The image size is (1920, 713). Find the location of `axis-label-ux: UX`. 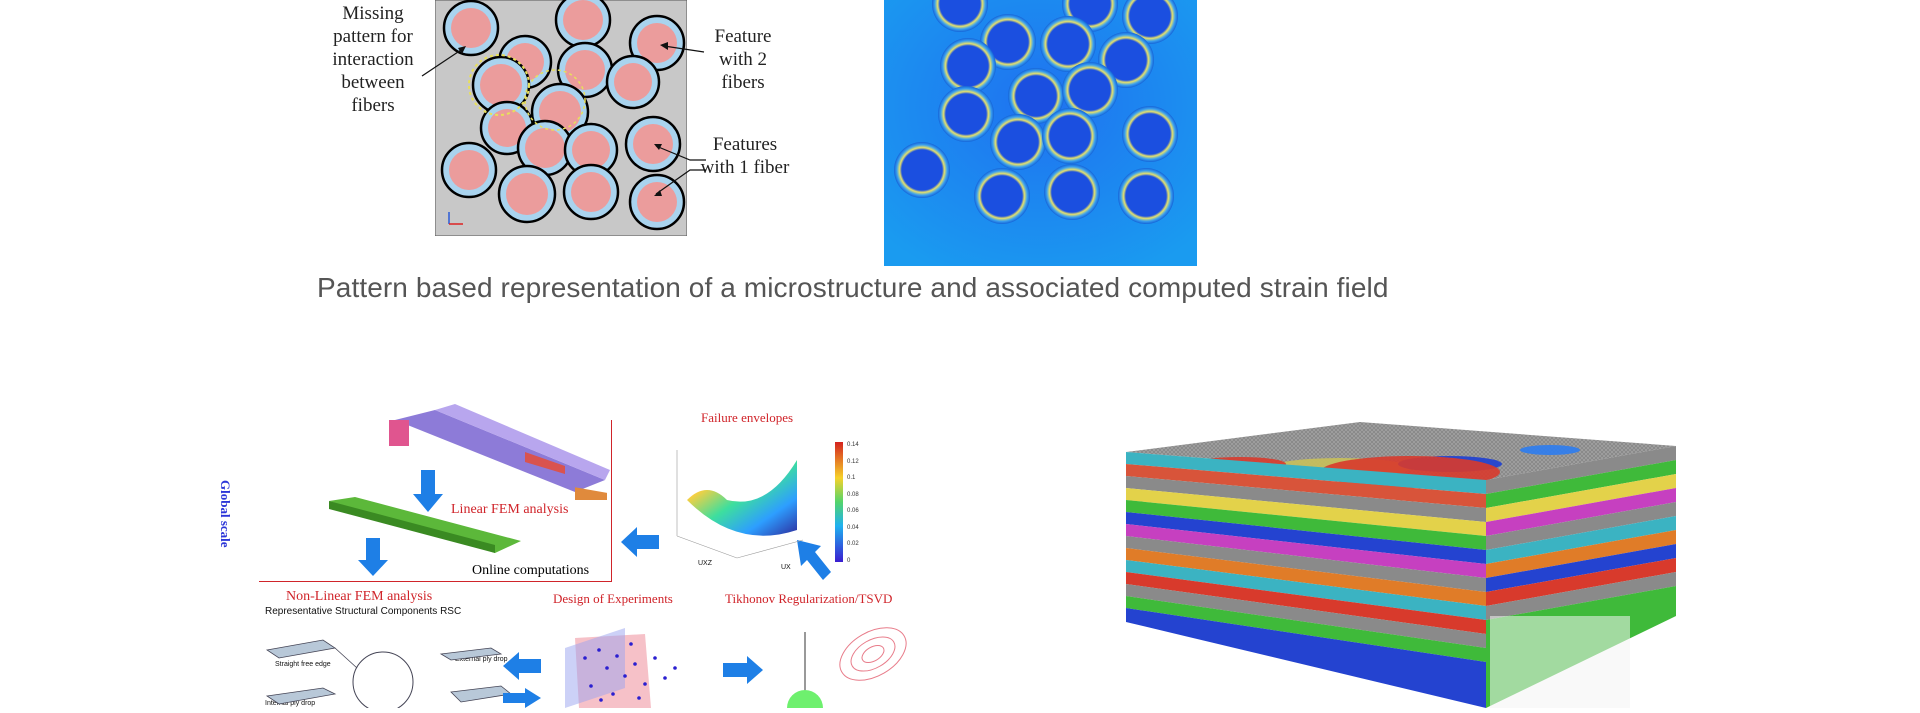

axis-label-ux: UX is located at coordinates (786, 567).